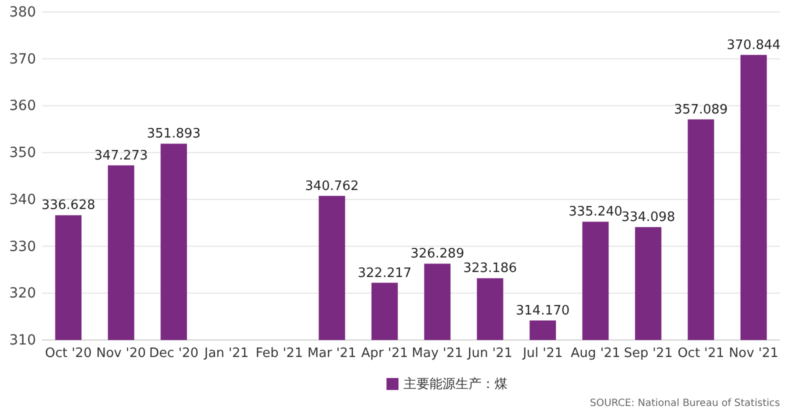 The image size is (794, 410). I want to click on x-tick-label: May '21, so click(437, 354).